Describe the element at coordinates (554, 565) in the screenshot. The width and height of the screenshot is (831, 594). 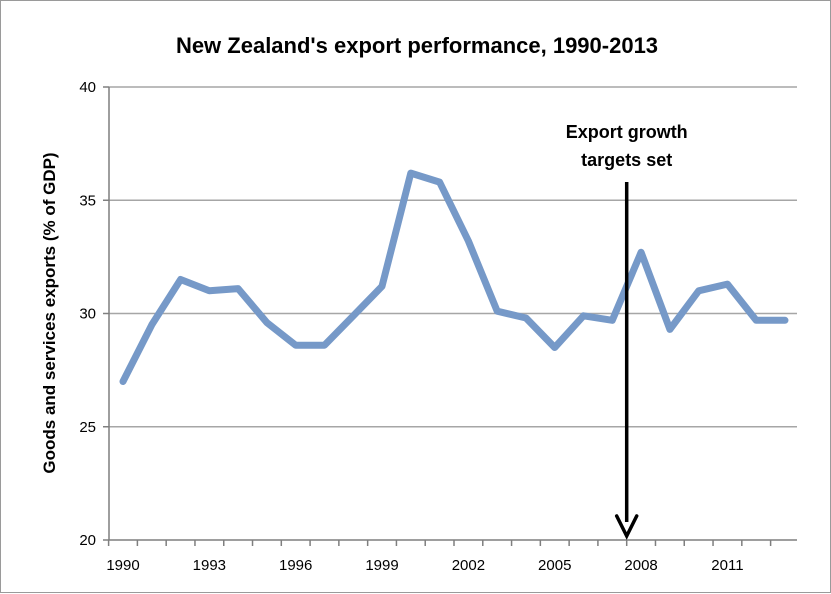
I see `x-tick-label: 2005` at that location.